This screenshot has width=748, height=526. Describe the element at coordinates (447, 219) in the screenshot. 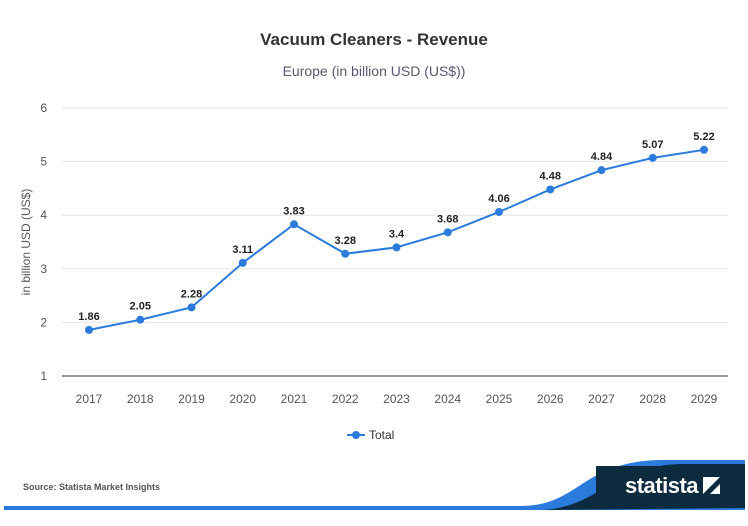

I see `data-label: 3.68` at that location.